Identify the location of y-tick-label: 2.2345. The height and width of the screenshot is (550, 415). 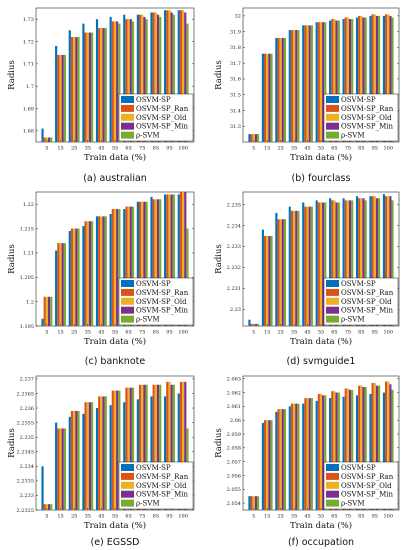
(26, 453).